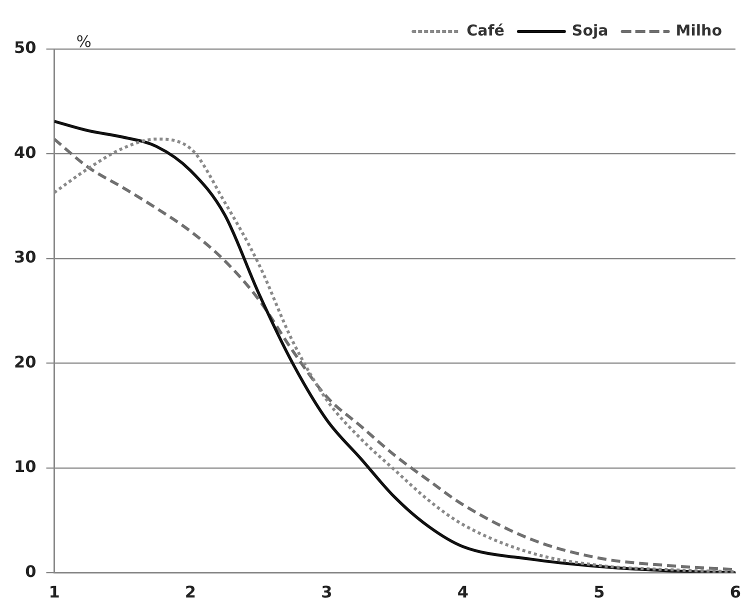 The width and height of the screenshot is (744, 610). I want to click on x-tick-label: 5, so click(599, 592).